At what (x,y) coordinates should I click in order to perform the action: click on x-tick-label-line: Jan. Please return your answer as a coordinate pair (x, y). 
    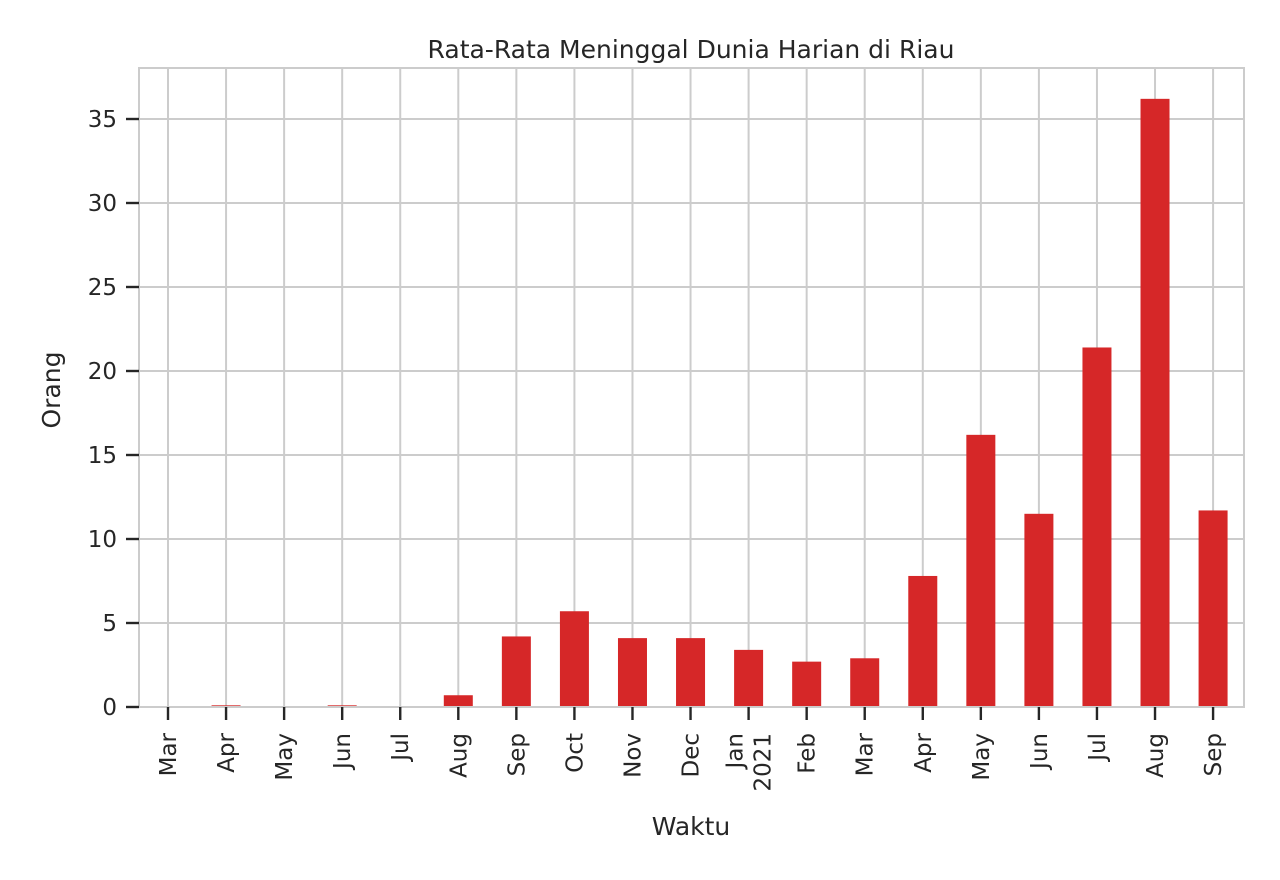
    Looking at the image, I should click on (736, 751).